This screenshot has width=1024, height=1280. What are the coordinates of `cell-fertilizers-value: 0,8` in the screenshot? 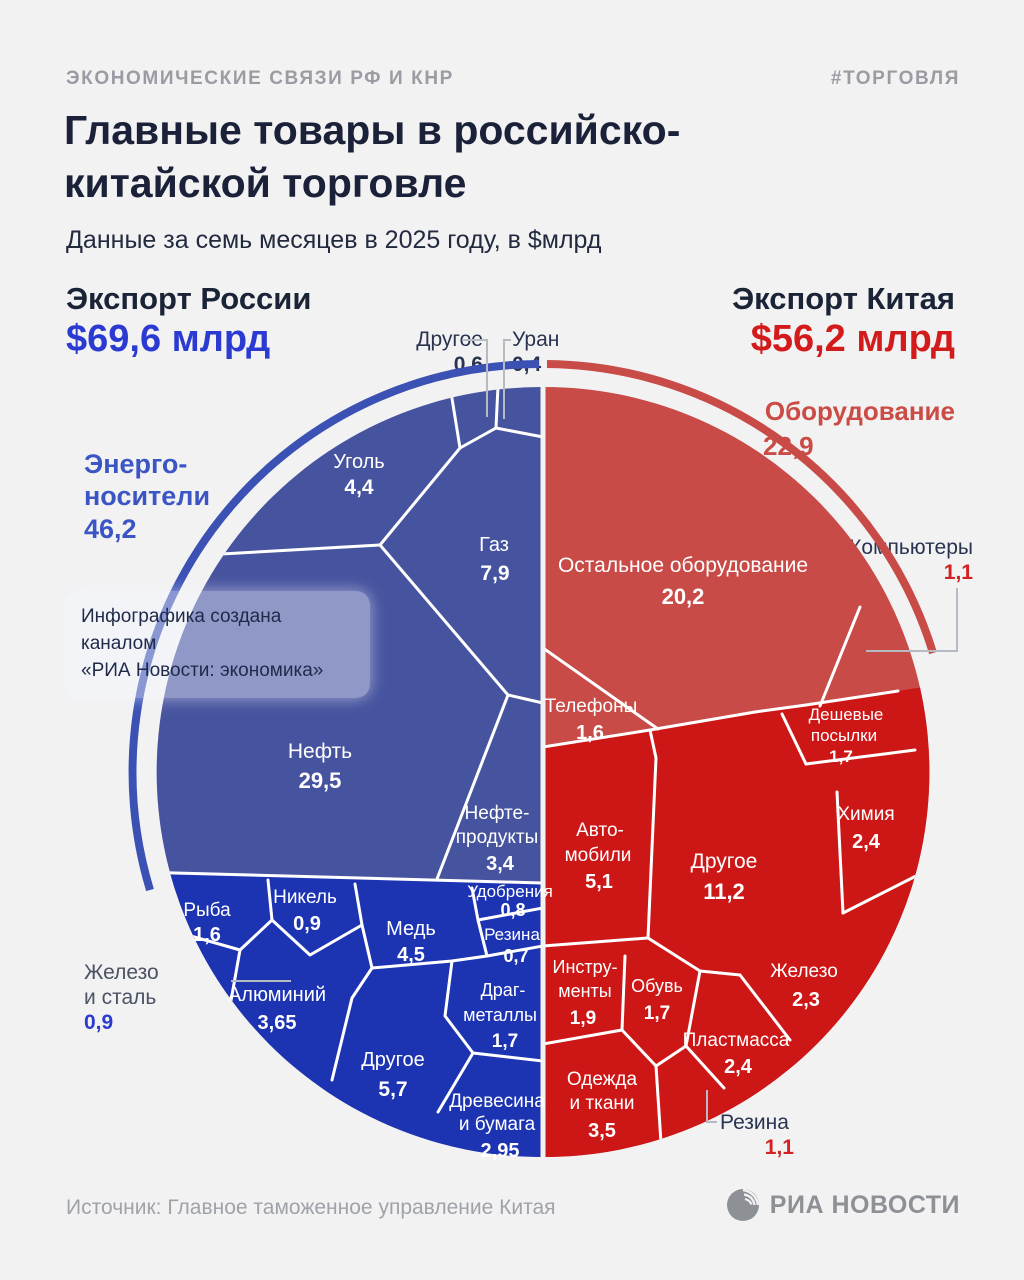 It's located at (512, 910).